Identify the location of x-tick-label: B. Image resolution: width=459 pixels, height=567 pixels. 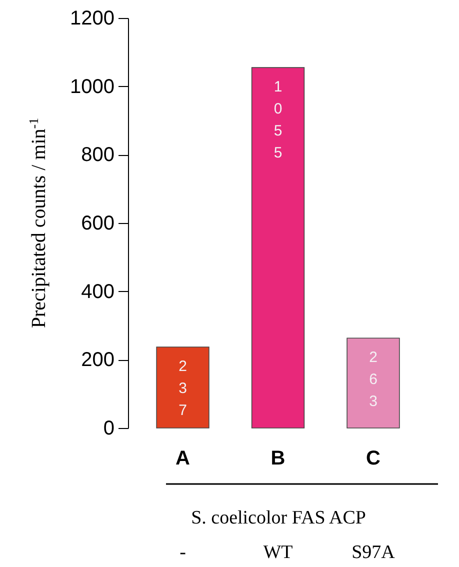
(278, 459).